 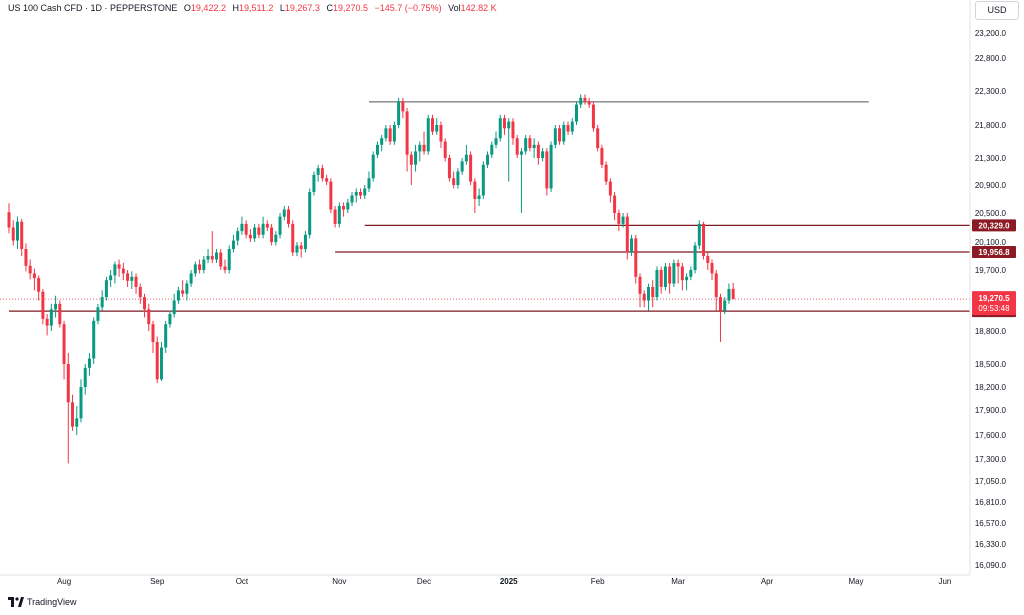 What do you see at coordinates (454, 8) in the screenshot?
I see `volume-label: Vol` at bounding box center [454, 8].